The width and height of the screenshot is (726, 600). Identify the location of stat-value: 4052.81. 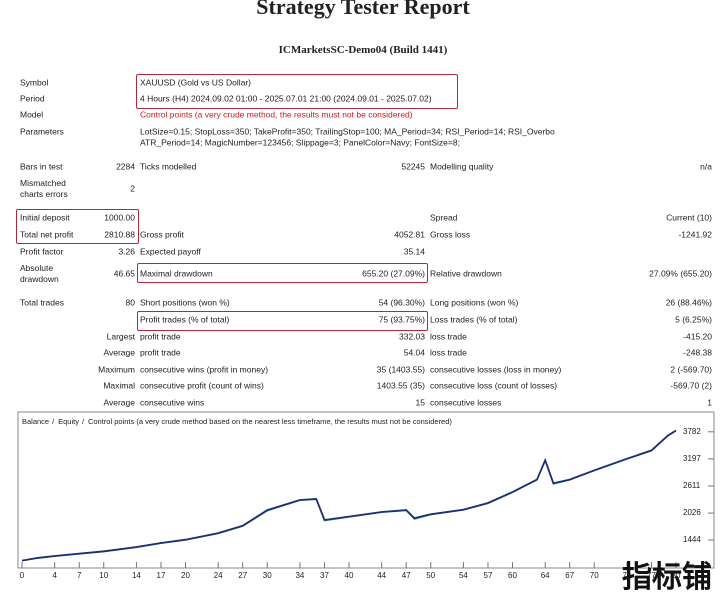
(409, 234).